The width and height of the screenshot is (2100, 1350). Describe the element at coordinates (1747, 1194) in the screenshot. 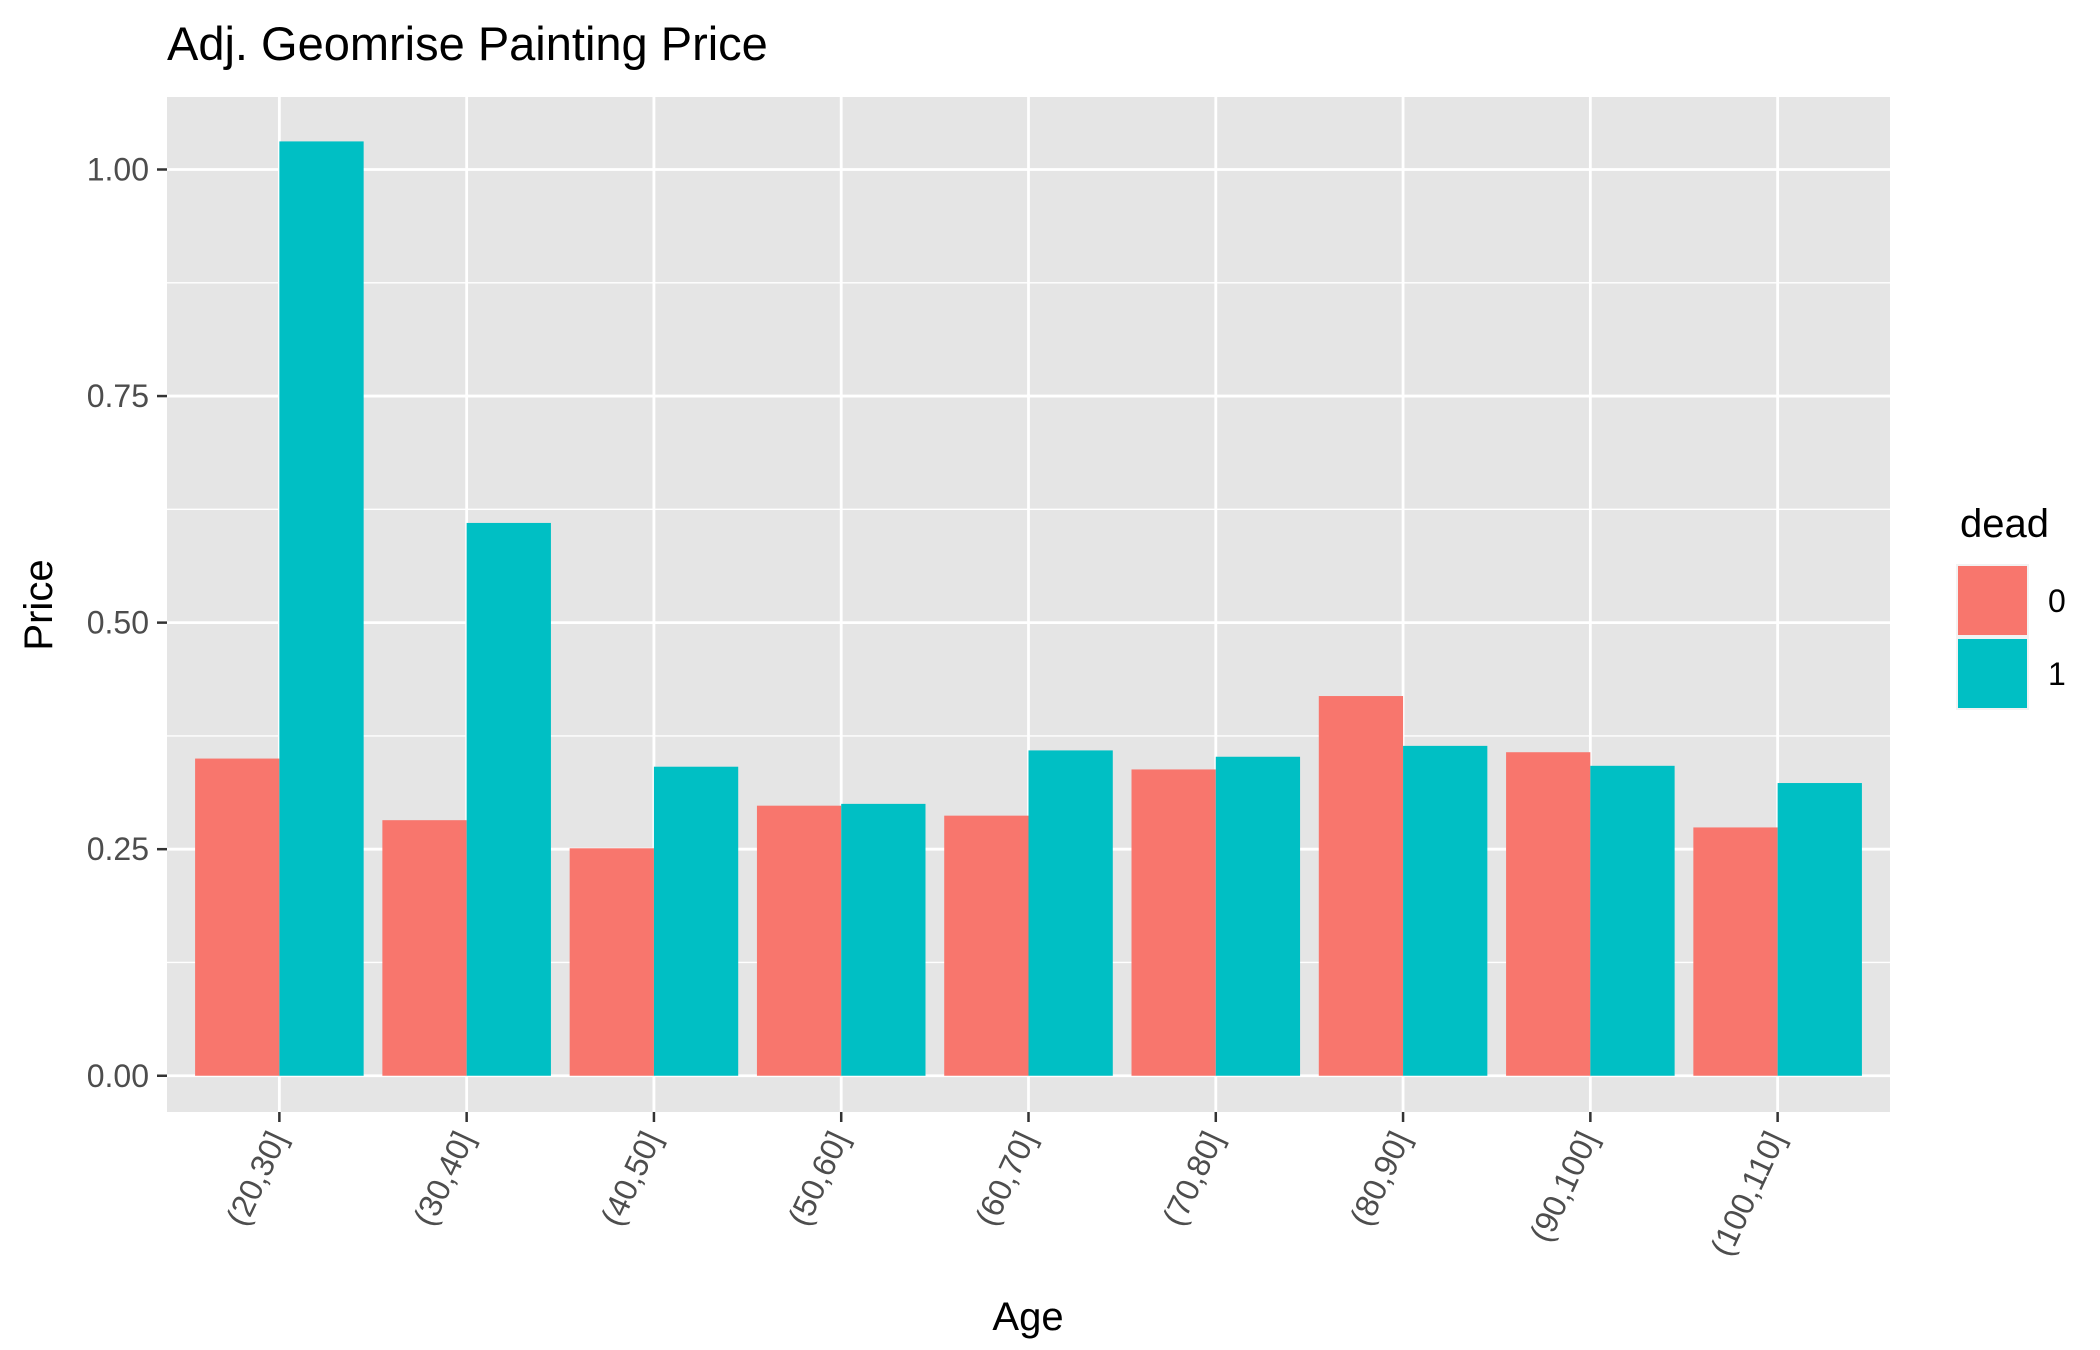

I see `x-tick-label: (100,110]` at that location.